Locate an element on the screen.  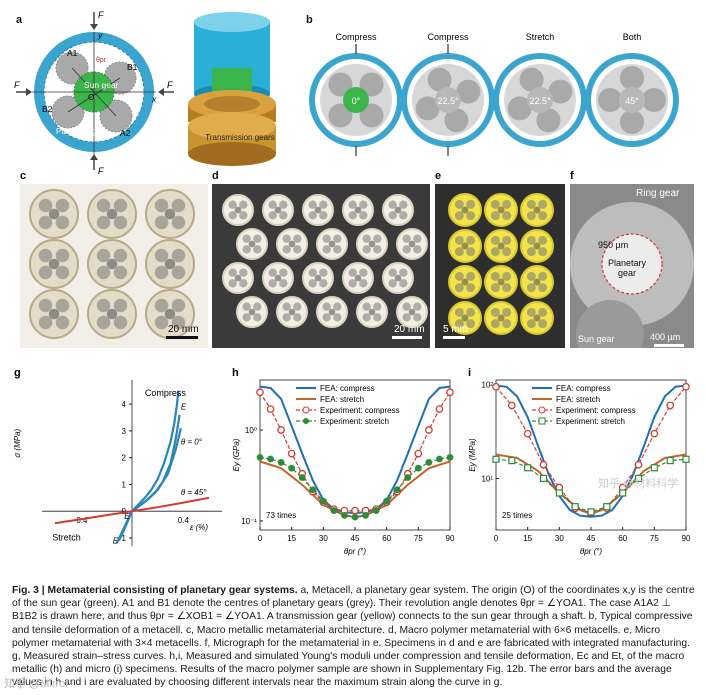
stretch-annotation: Stretch is located at coordinates (66, 538).